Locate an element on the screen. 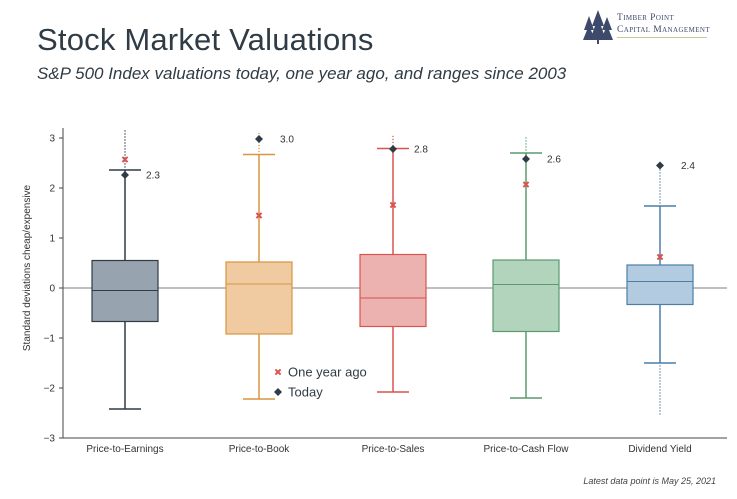  x-tick-label: Dividend Yield is located at coordinates (659, 449).